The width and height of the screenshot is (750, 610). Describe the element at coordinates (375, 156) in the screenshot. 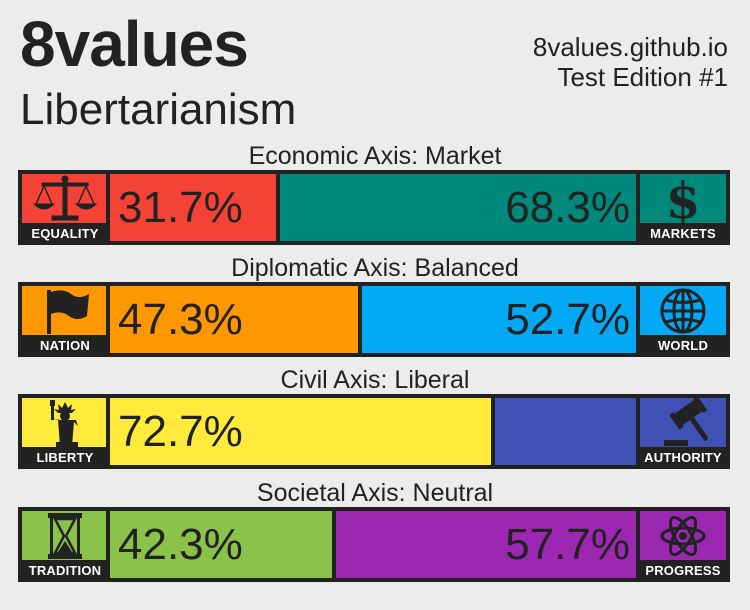

I see `economic-axis-label: Economic Axis: Market` at that location.